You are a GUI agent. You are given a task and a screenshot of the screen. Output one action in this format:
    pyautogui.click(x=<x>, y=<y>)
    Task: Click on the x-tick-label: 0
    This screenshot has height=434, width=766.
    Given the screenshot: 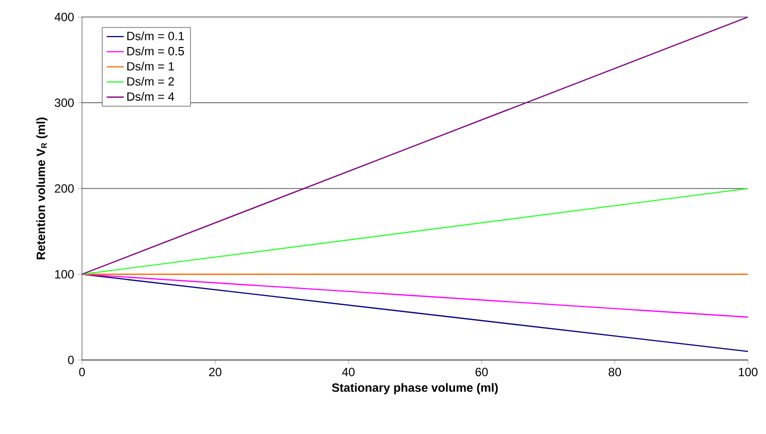 What is the action you would take?
    pyautogui.click(x=82, y=372)
    